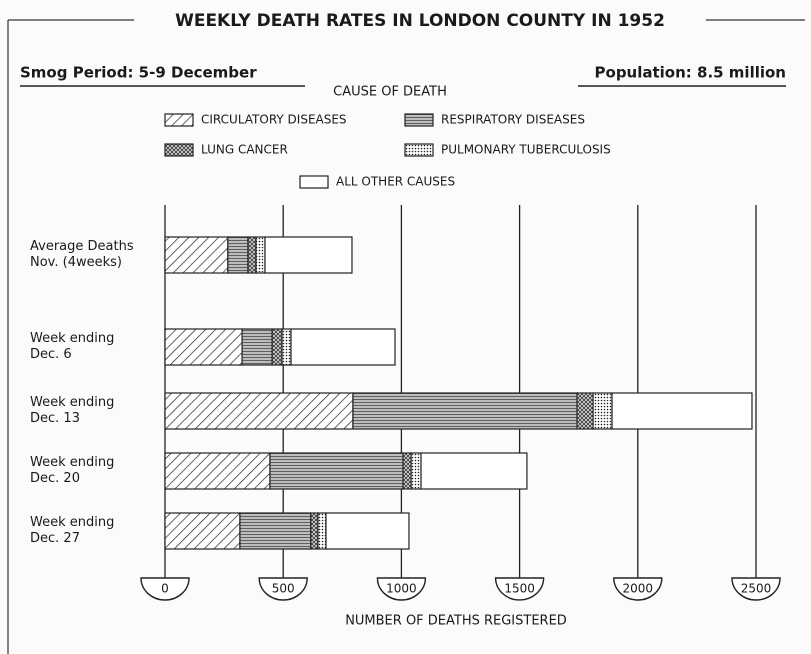  Describe the element at coordinates (72, 530) in the screenshot. I see `y-tick-label: Week ending Dec. 27` at that location.